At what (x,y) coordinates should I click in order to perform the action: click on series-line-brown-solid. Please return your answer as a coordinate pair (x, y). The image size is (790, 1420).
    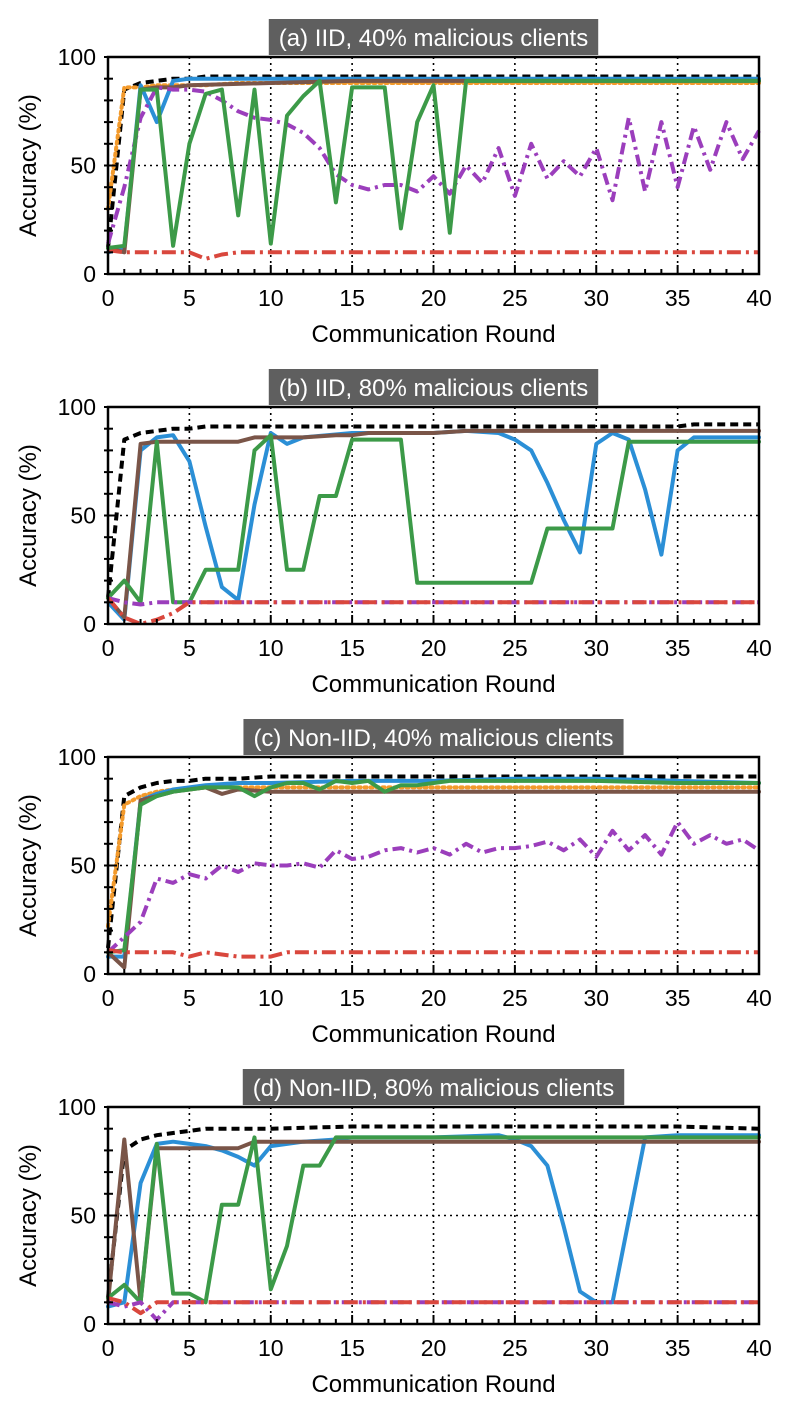
    Looking at the image, I should click on (433, 1221).